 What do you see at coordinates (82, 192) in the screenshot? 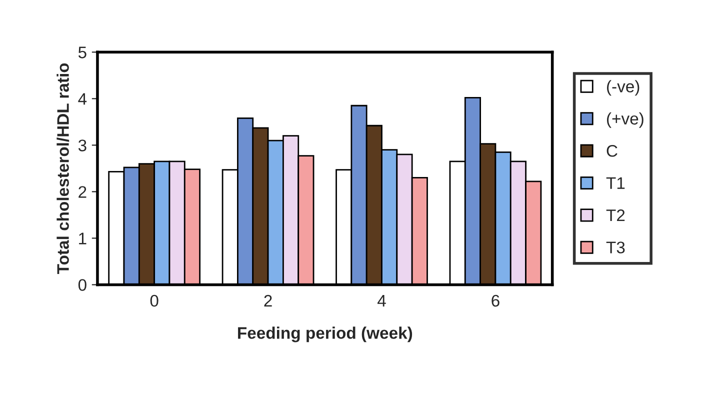
I see `y-tick-label: 2` at bounding box center [82, 192].